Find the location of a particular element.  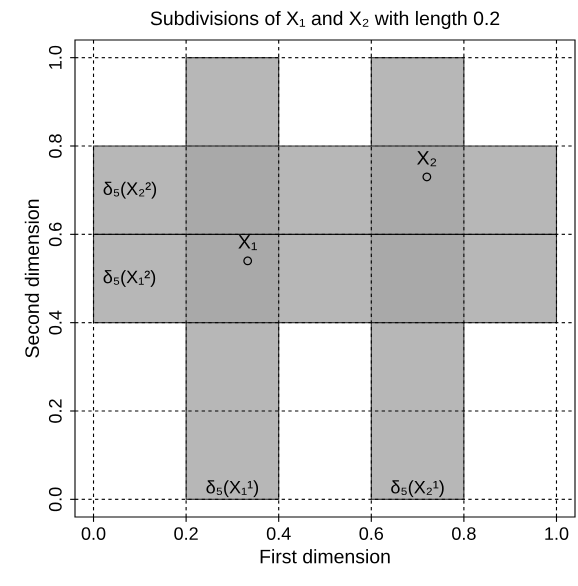

annotation: X₁ is located at coordinates (247, 242).